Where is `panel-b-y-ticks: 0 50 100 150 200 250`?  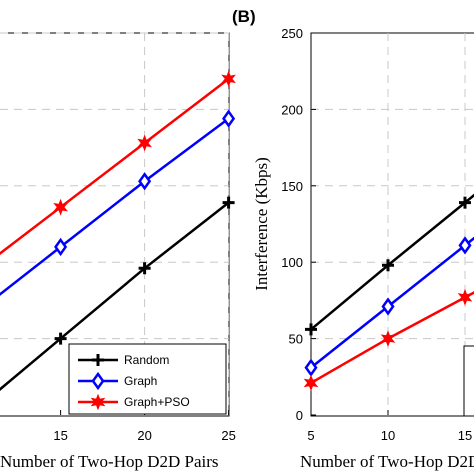
panel-b-y-ticks: 0 50 100 150 200 250 is located at coordinates (298, 224).